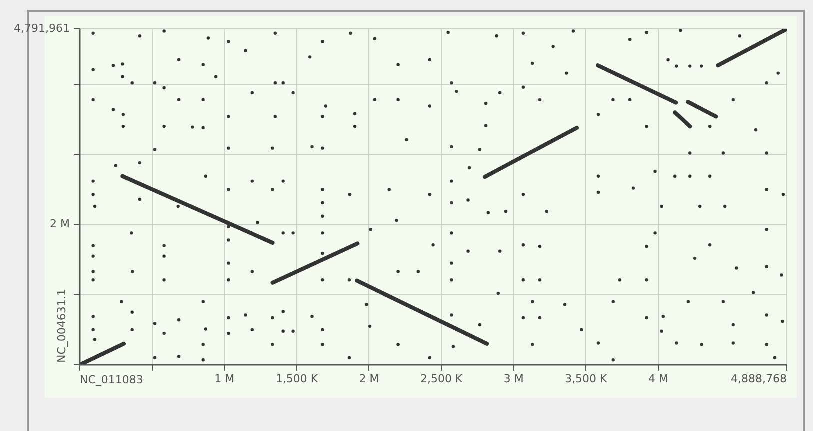  I want to click on x-tick-label: 3 M, so click(514, 379).